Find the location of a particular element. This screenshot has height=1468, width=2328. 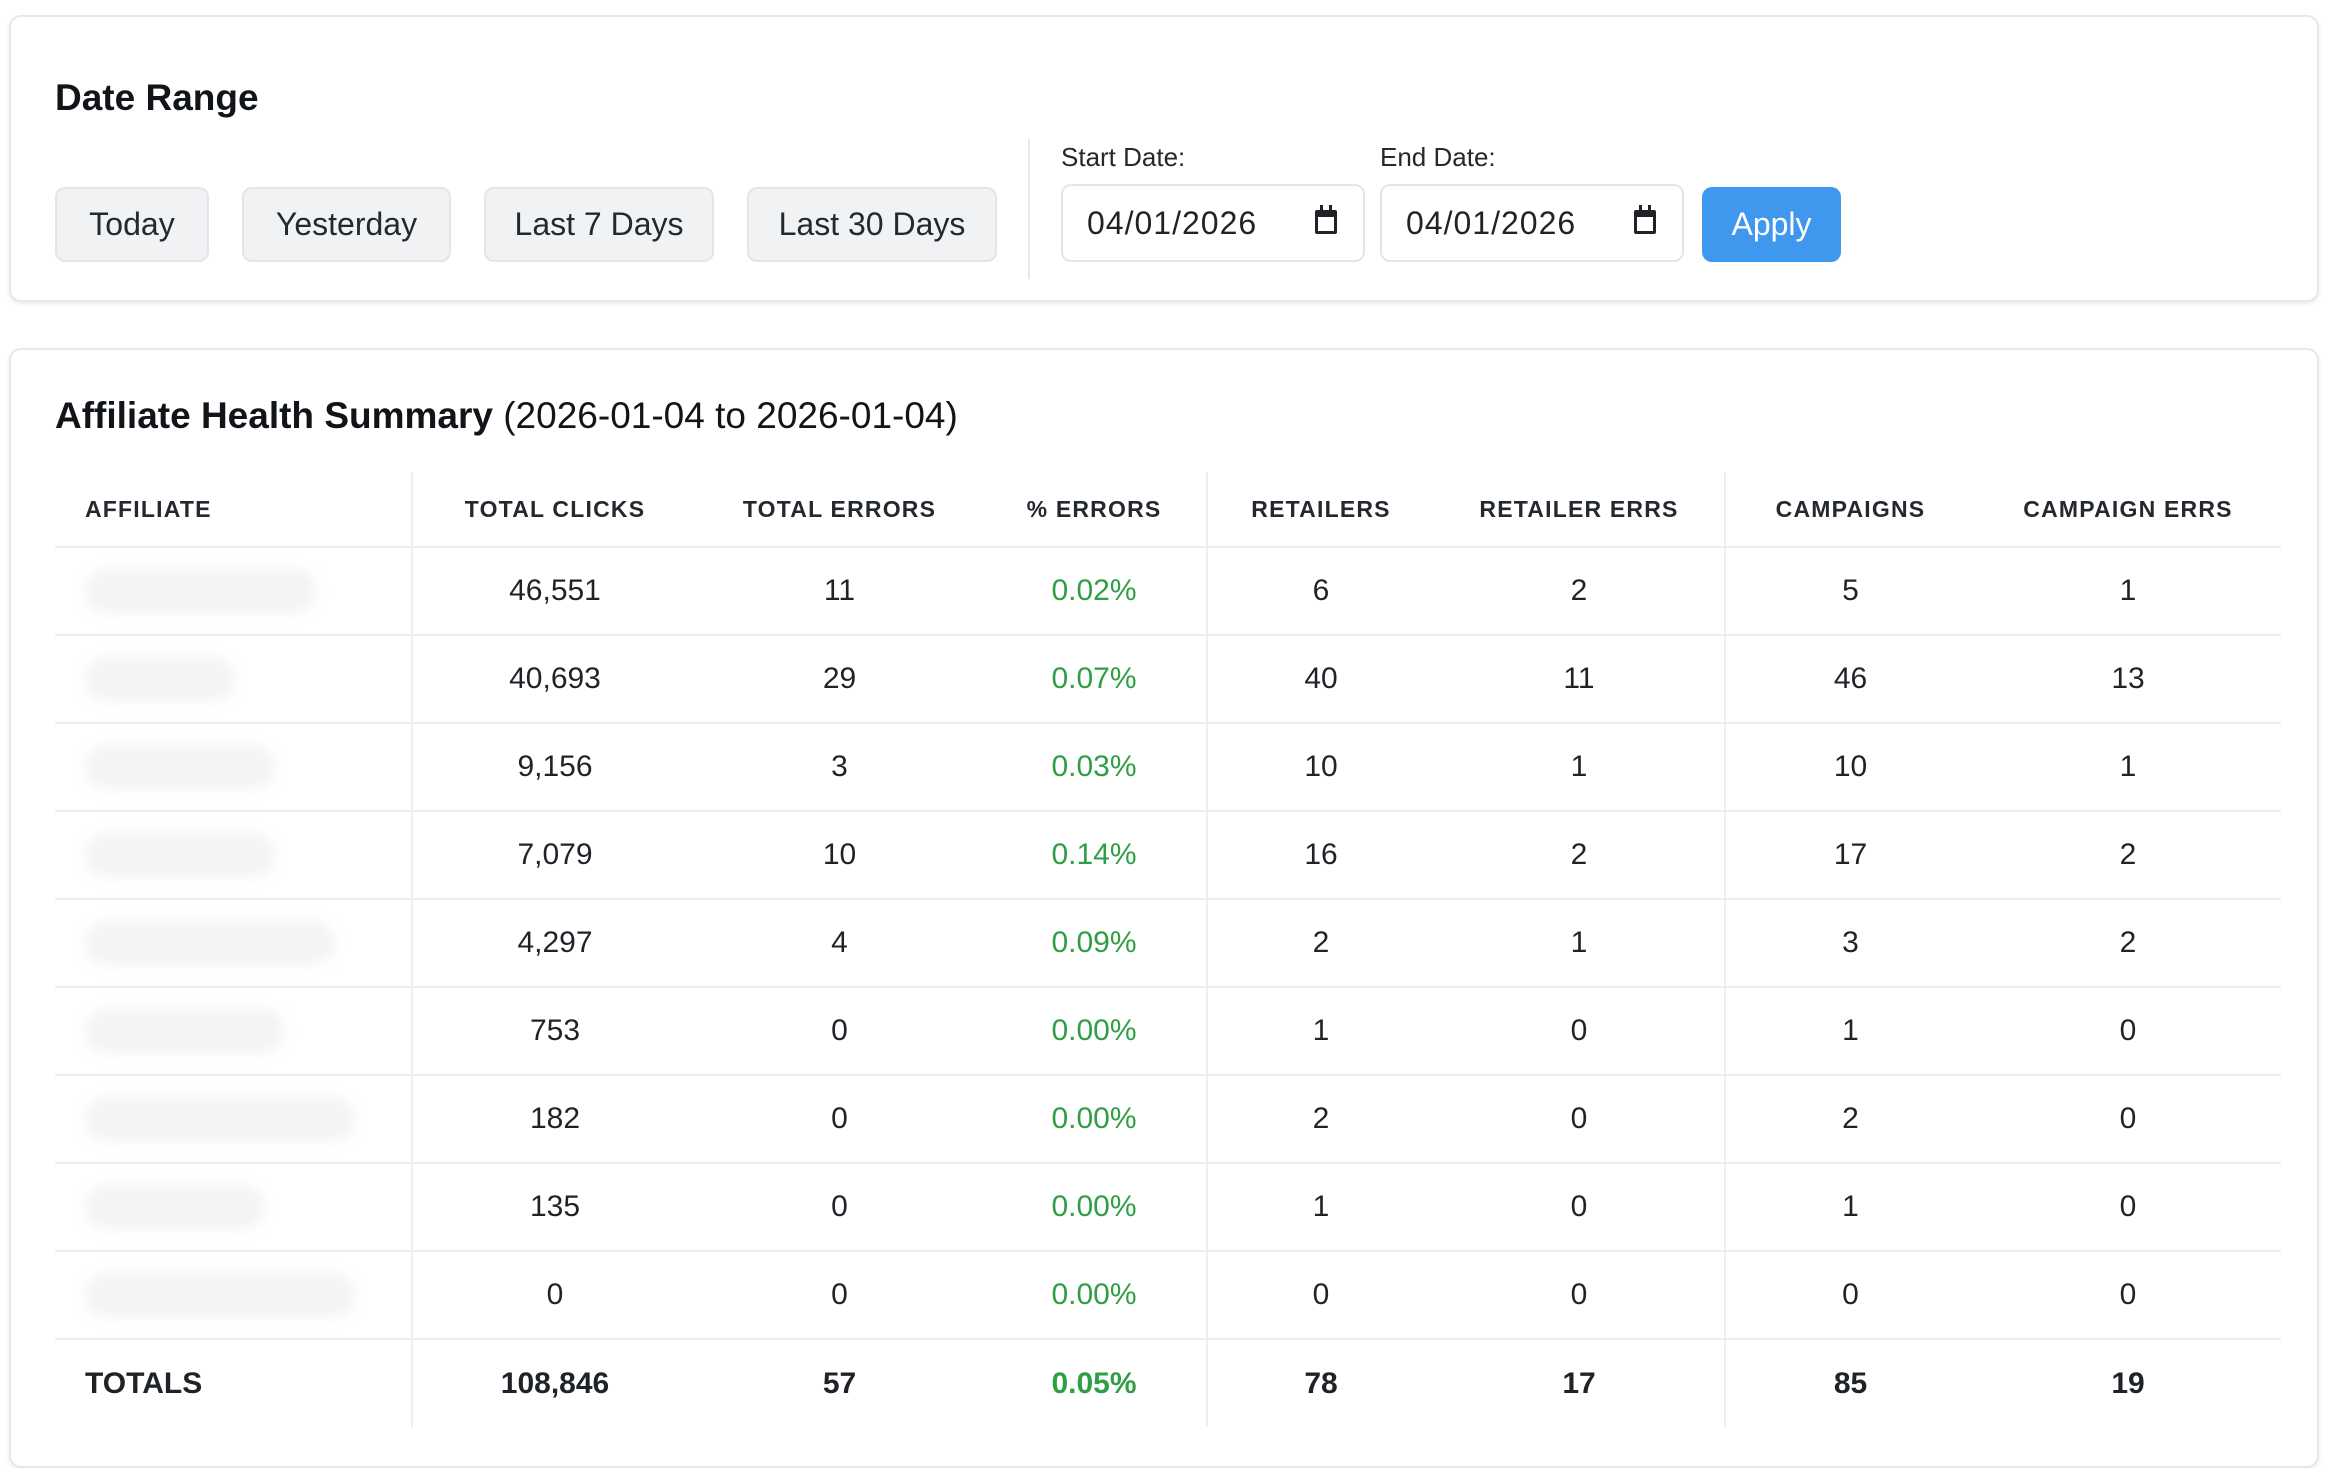

retailer-errs-cell: 2 is located at coordinates (1580, 855).